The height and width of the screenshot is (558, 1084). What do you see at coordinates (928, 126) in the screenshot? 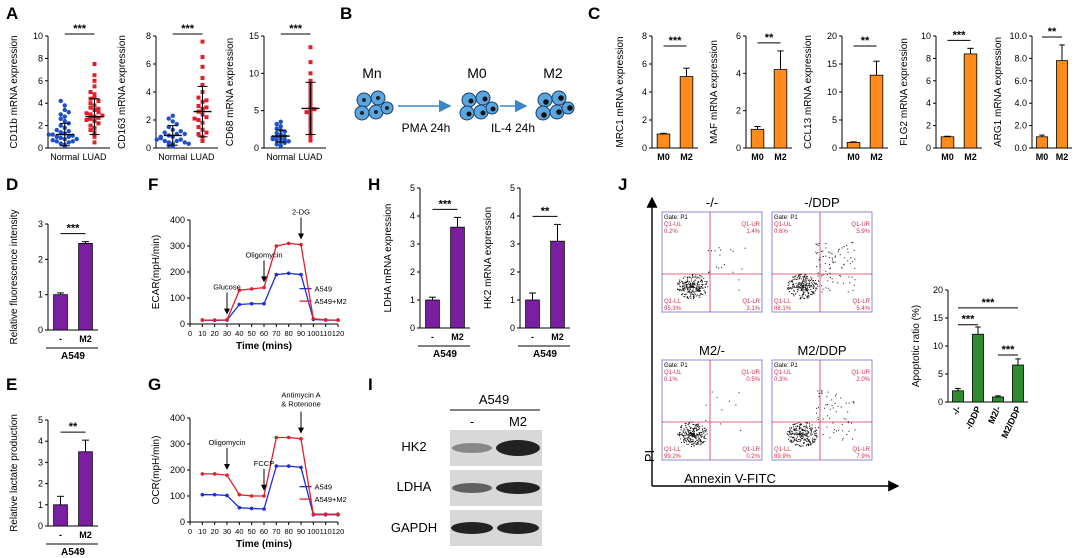
I see `y-tick-label: 2` at bounding box center [928, 126].